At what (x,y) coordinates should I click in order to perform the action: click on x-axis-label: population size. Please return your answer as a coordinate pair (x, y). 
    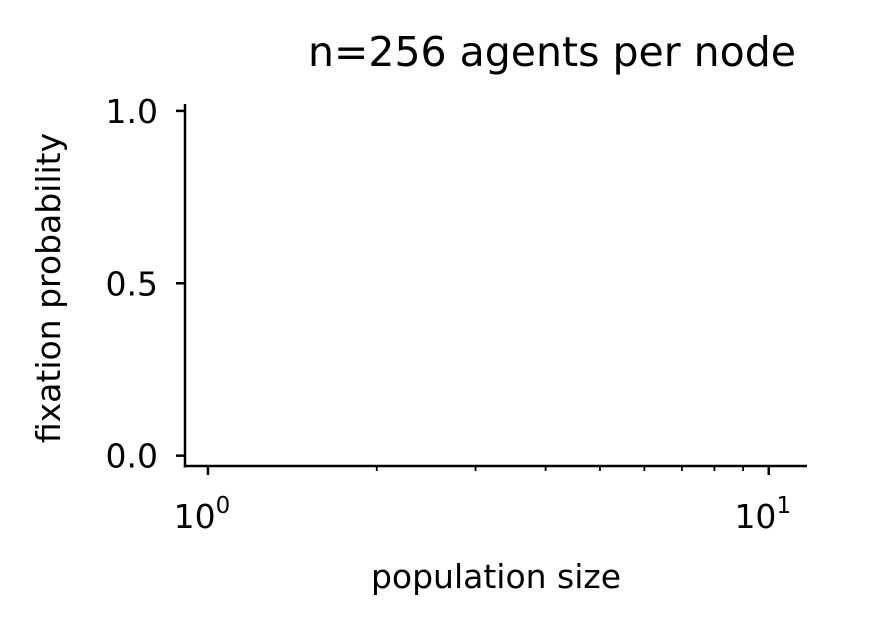
    Looking at the image, I should click on (496, 576).